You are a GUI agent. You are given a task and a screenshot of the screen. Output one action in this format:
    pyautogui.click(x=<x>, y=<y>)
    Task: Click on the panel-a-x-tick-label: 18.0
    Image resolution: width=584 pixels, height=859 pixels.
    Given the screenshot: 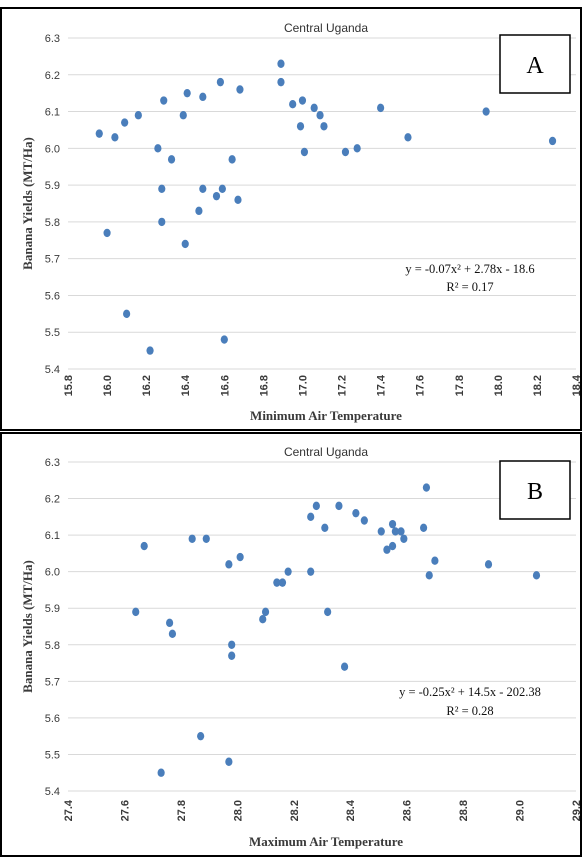 What is the action you would take?
    pyautogui.click(x=499, y=385)
    